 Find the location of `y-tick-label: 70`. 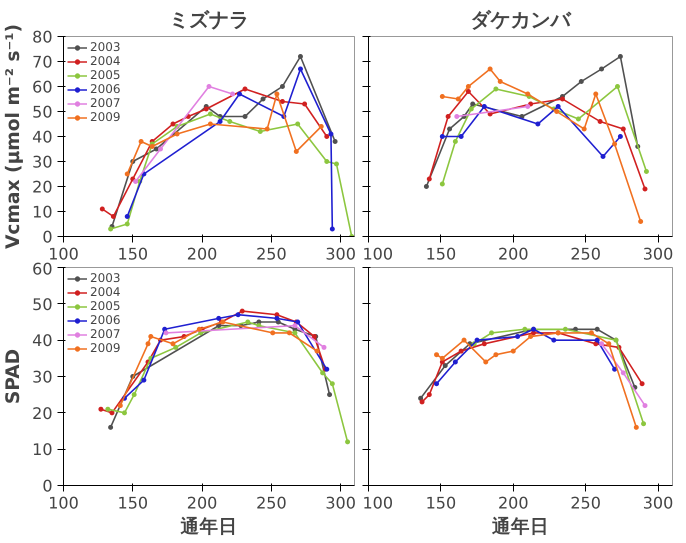

y-tick-label: 70 is located at coordinates (42, 62).